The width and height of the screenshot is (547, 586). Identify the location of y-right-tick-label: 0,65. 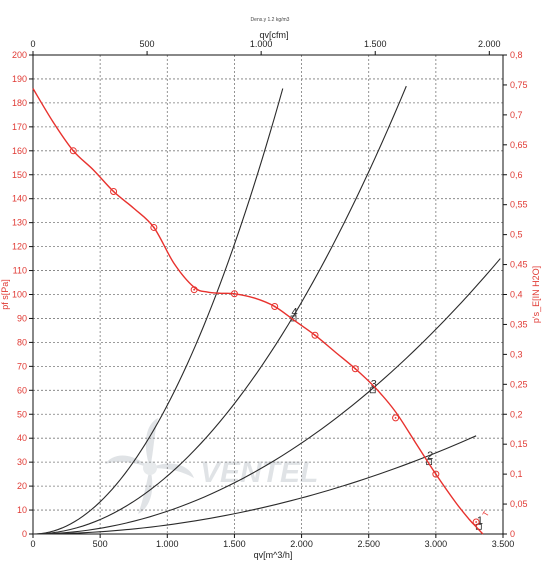
(519, 145).